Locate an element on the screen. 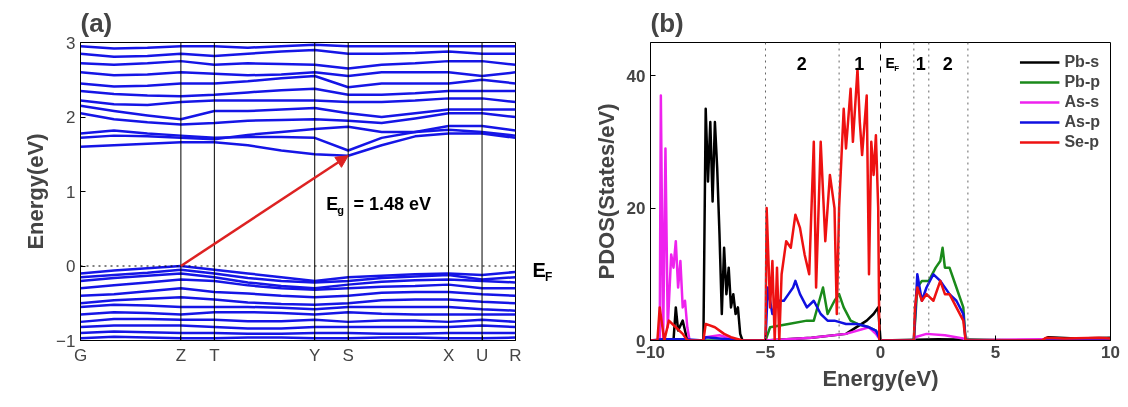 The width and height of the screenshot is (1128, 407). y-tick-label: 0 is located at coordinates (71, 266).